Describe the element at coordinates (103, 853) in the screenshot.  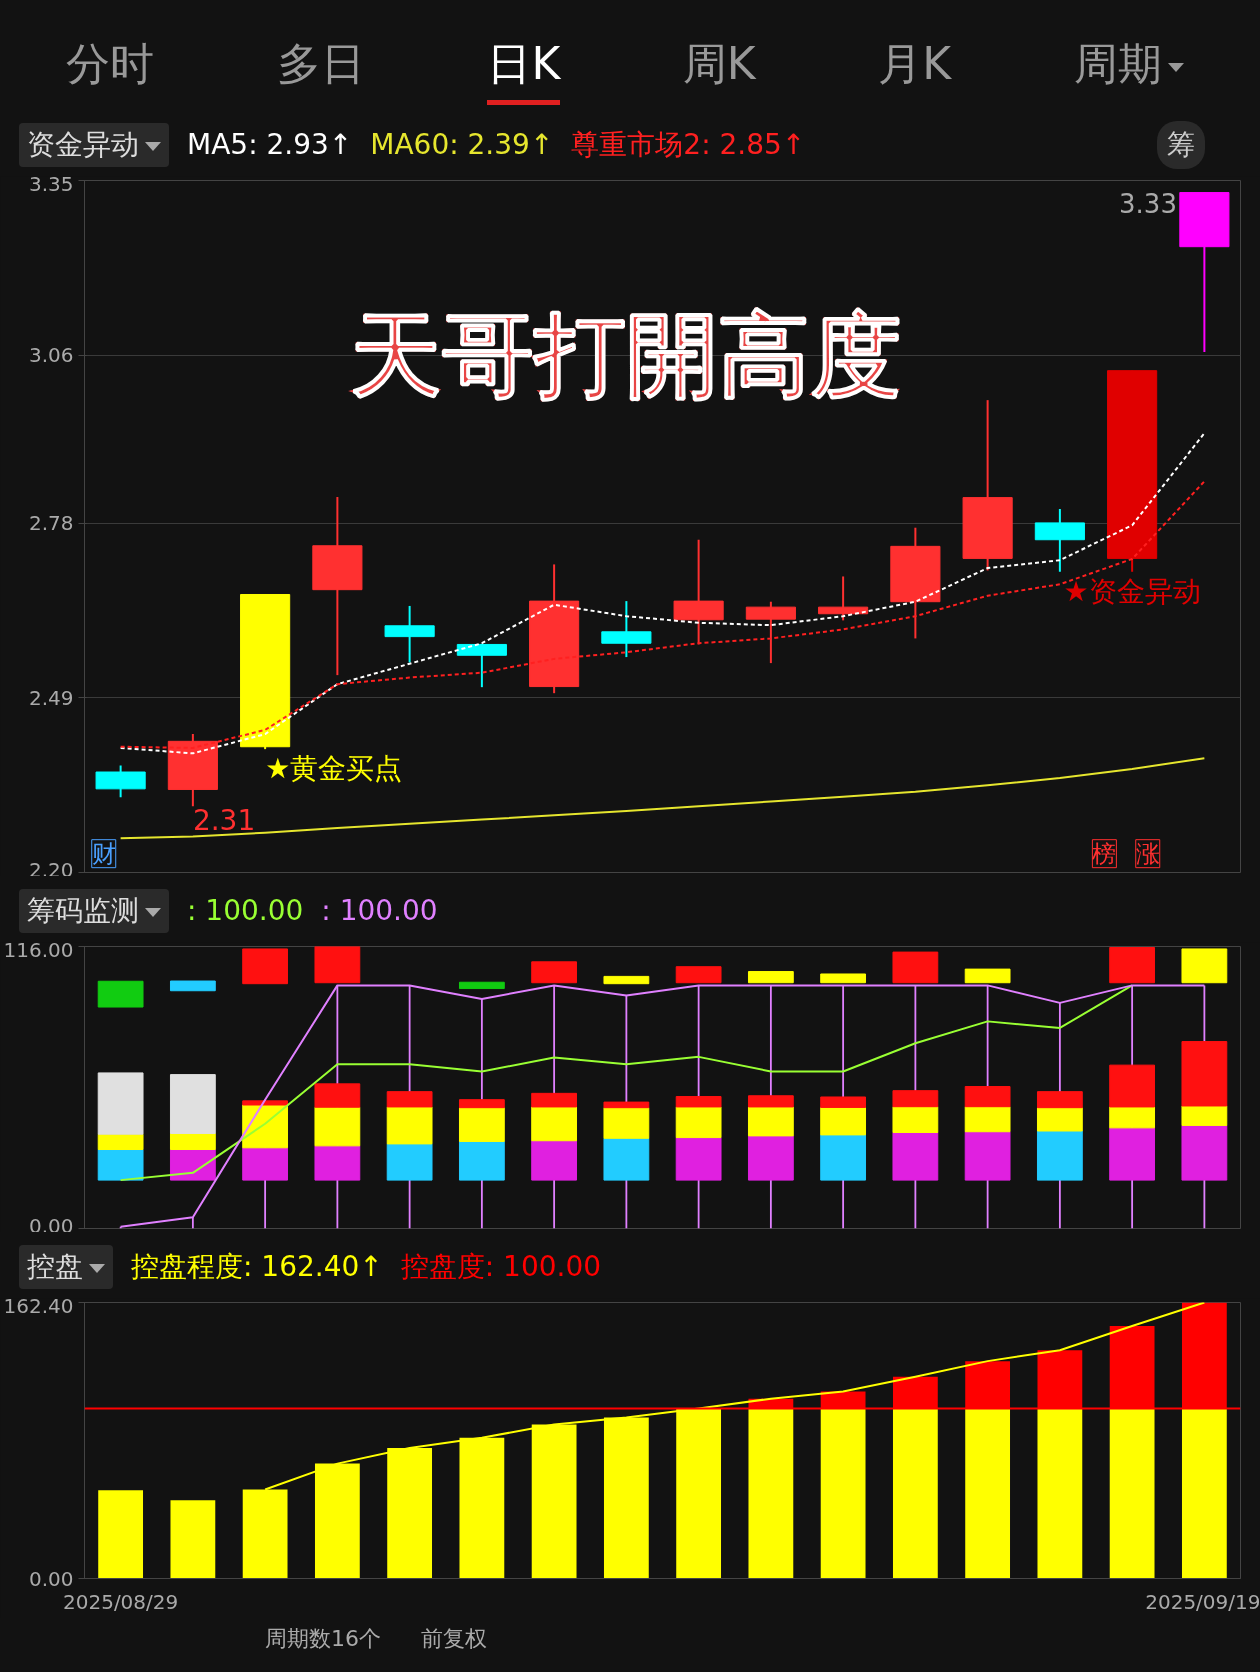
I see `annotation: 财` at that location.